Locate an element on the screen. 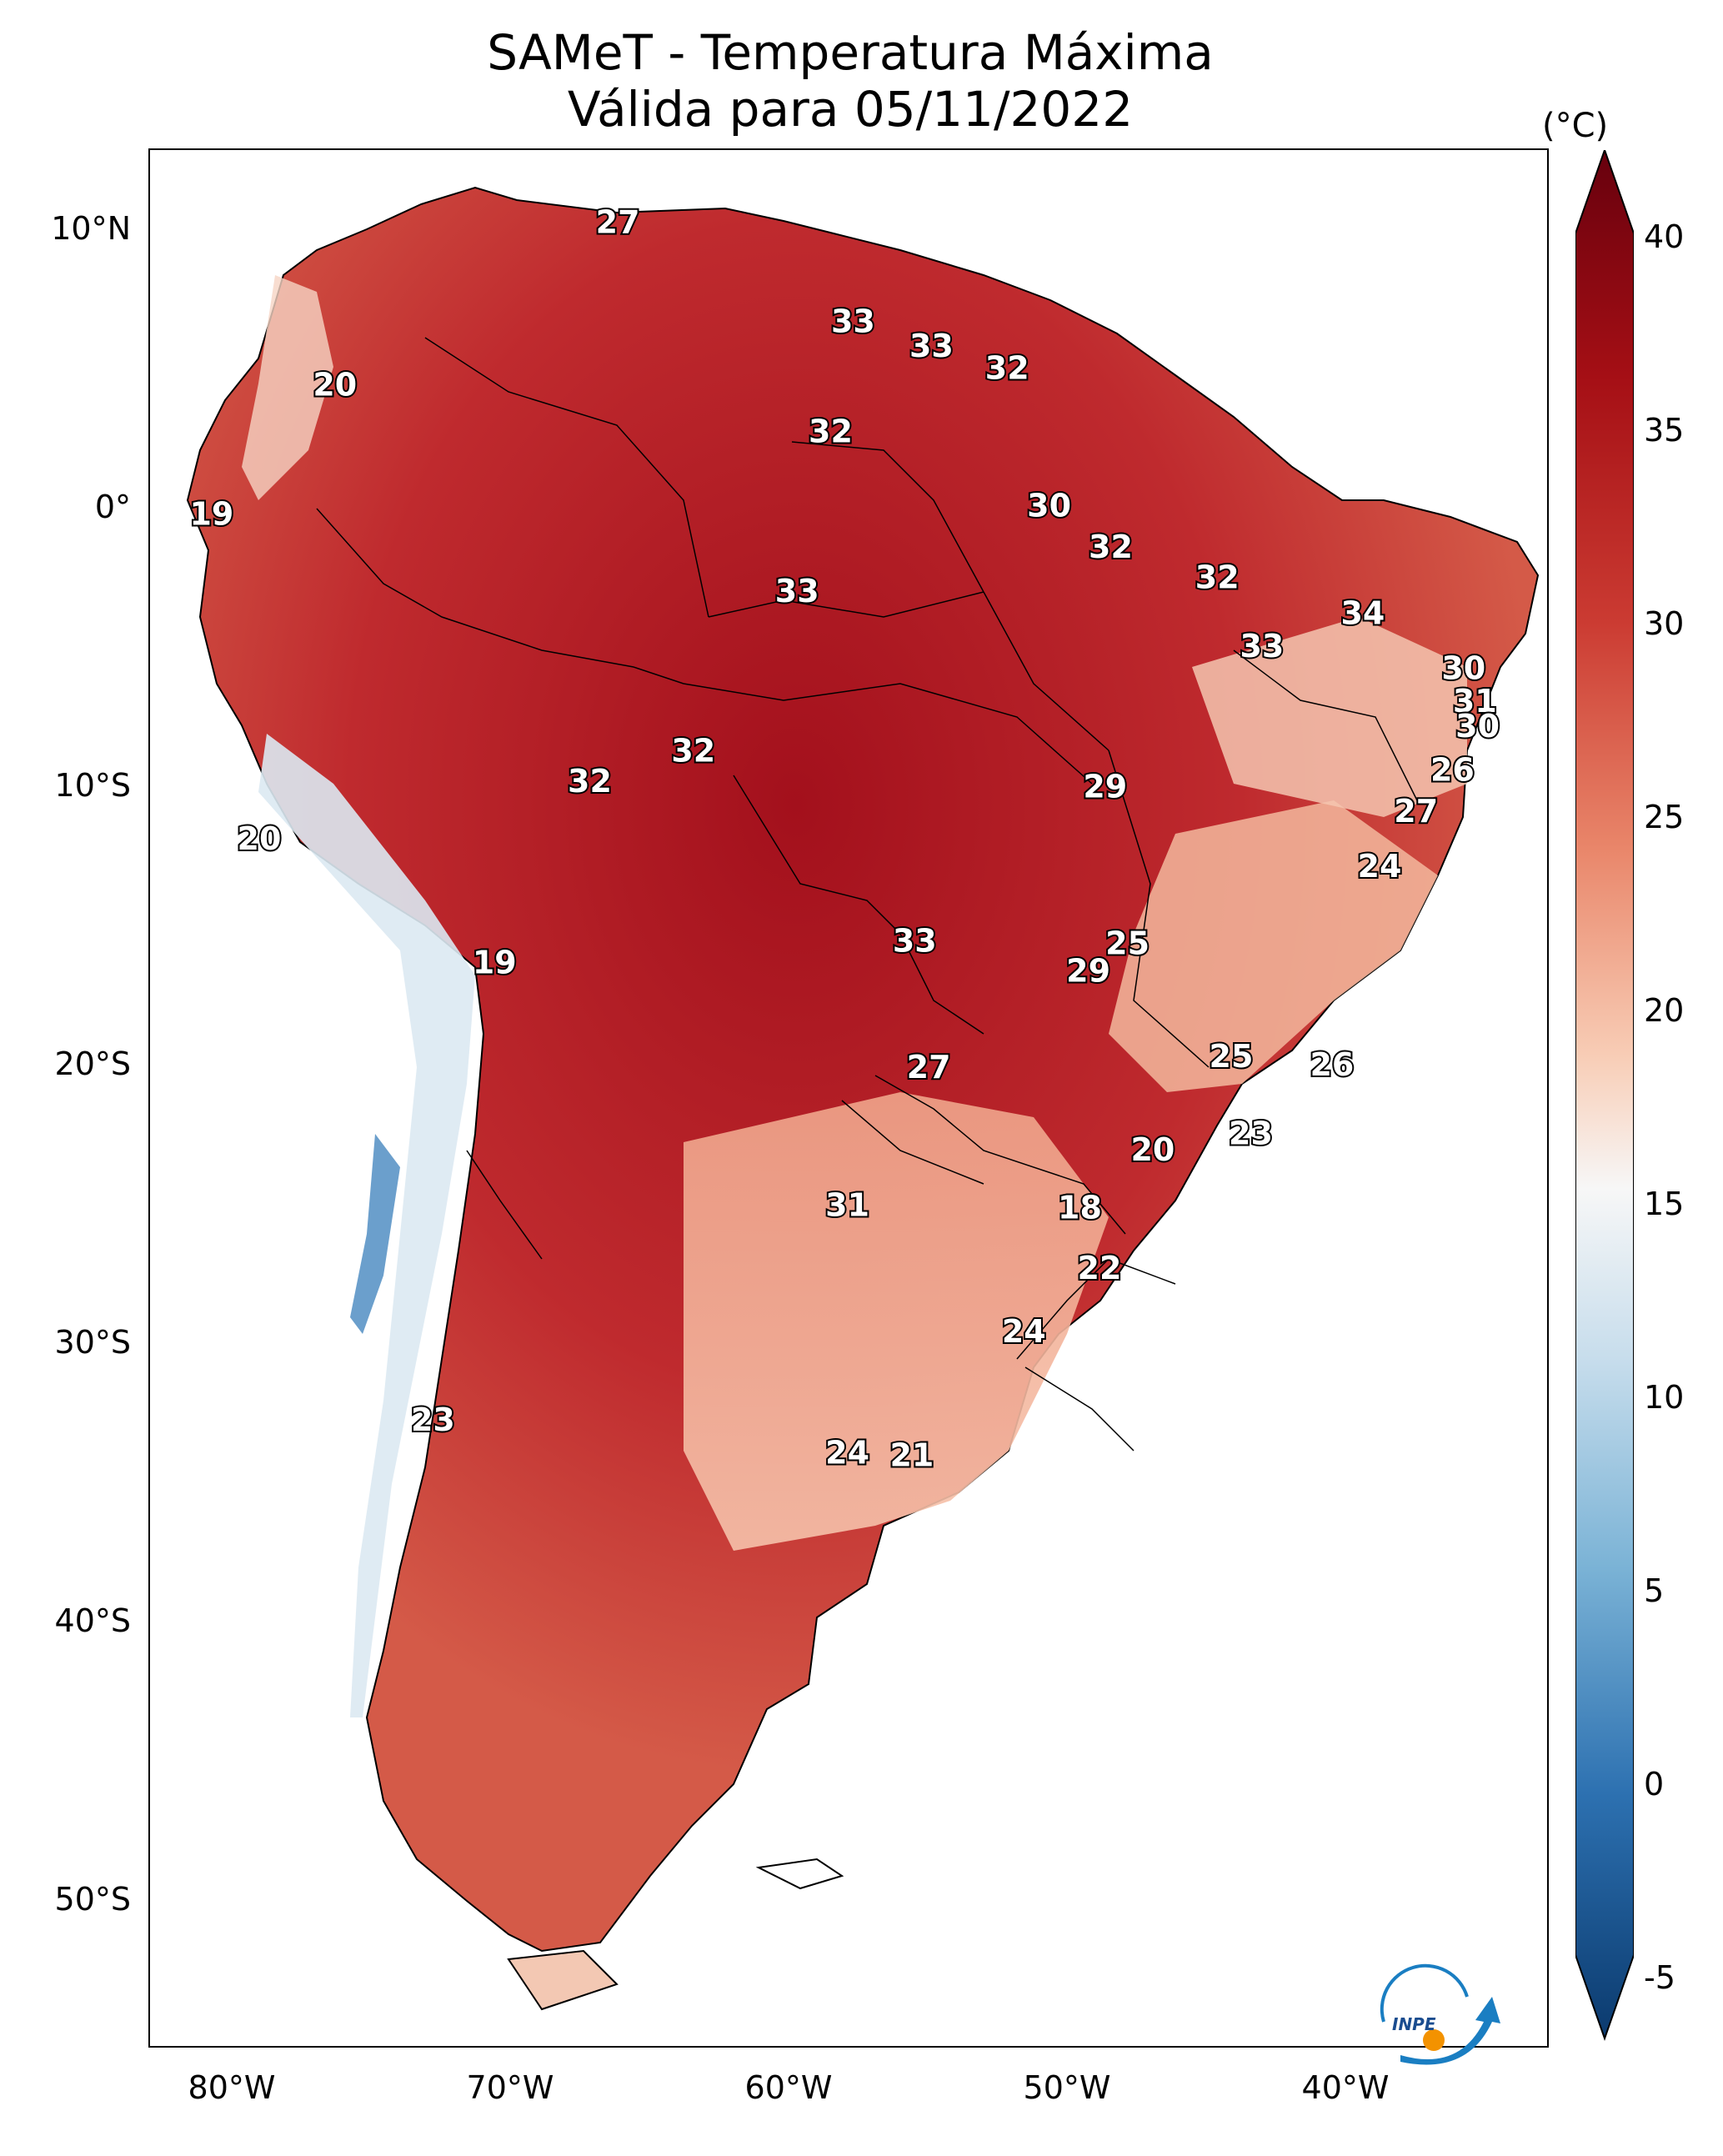 The width and height of the screenshot is (1723, 2156). colorbar-tick-label: 40 is located at coordinates (1664, 236).